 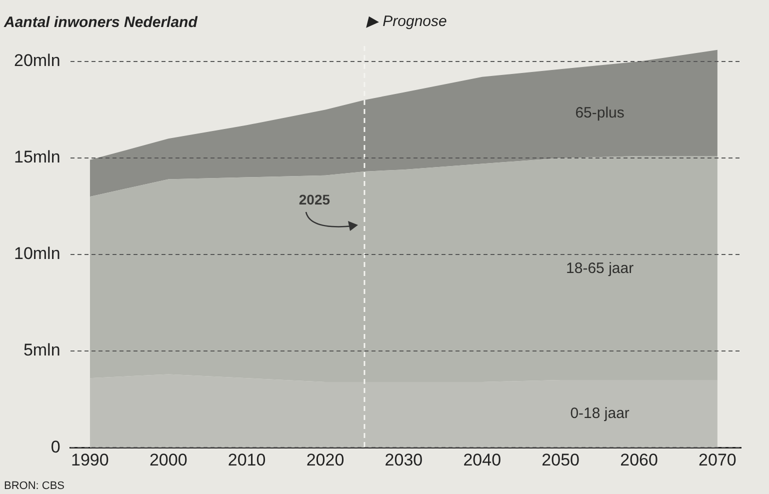 I want to click on y-tick-label: 0, so click(x=55, y=446).